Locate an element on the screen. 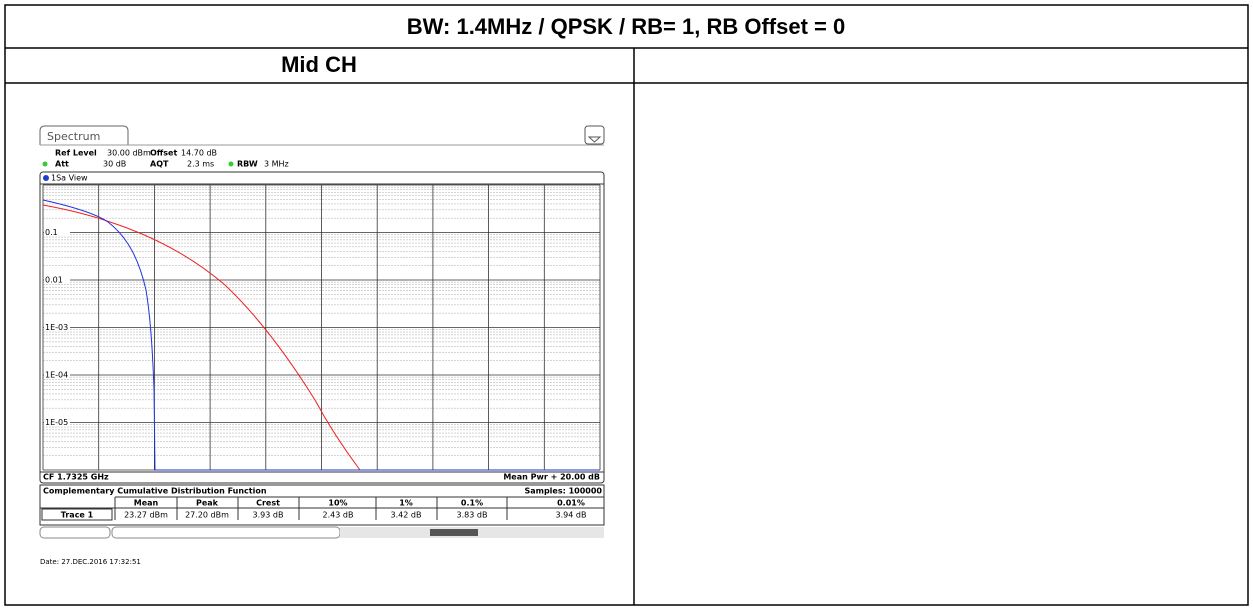  y-label: 1E-05 is located at coordinates (56, 422).